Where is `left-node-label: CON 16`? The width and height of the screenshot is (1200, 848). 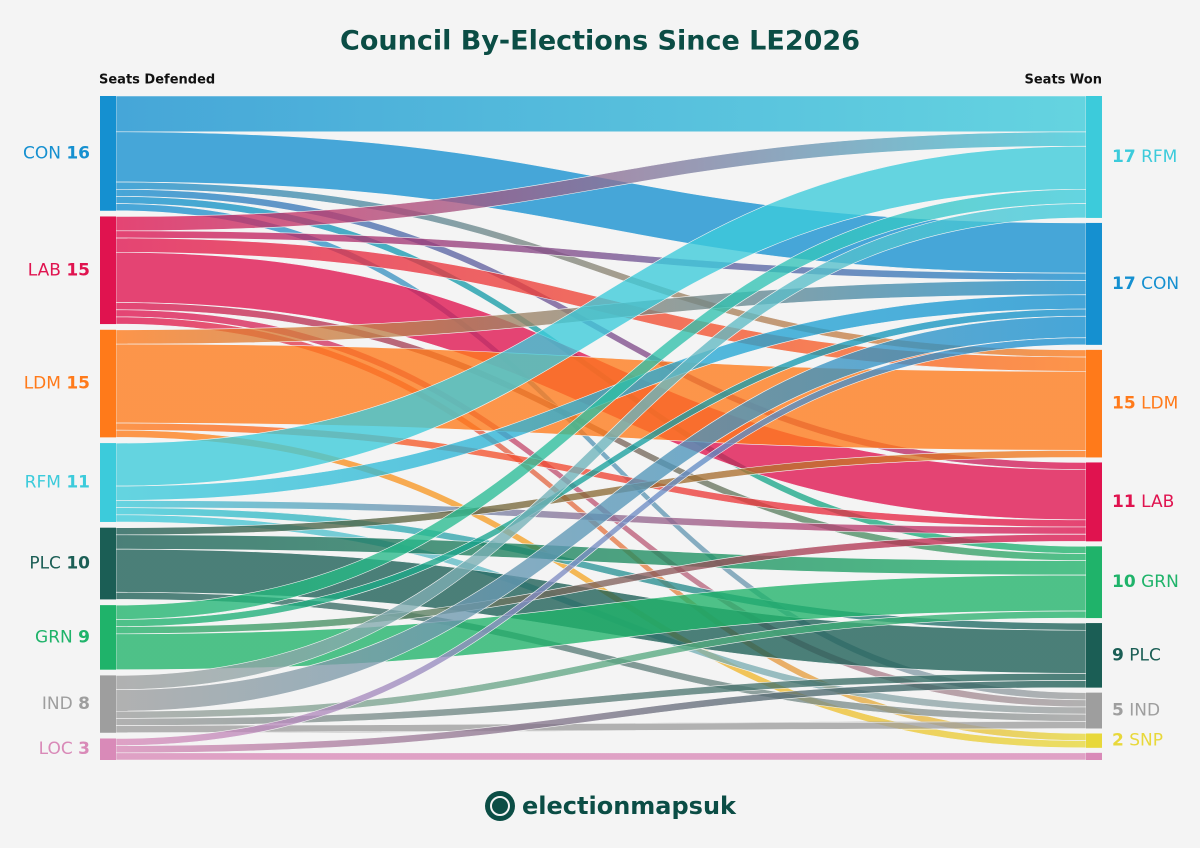 left-node-label: CON 16 is located at coordinates (56, 153).